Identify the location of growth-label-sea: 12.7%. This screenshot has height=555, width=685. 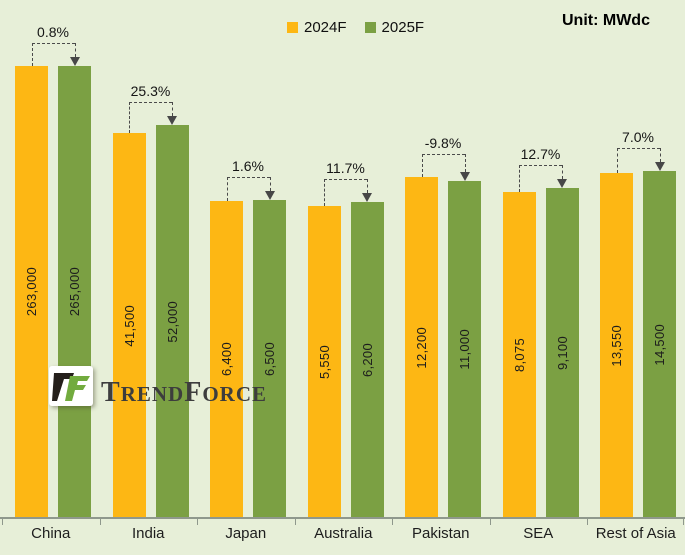
(540, 153).